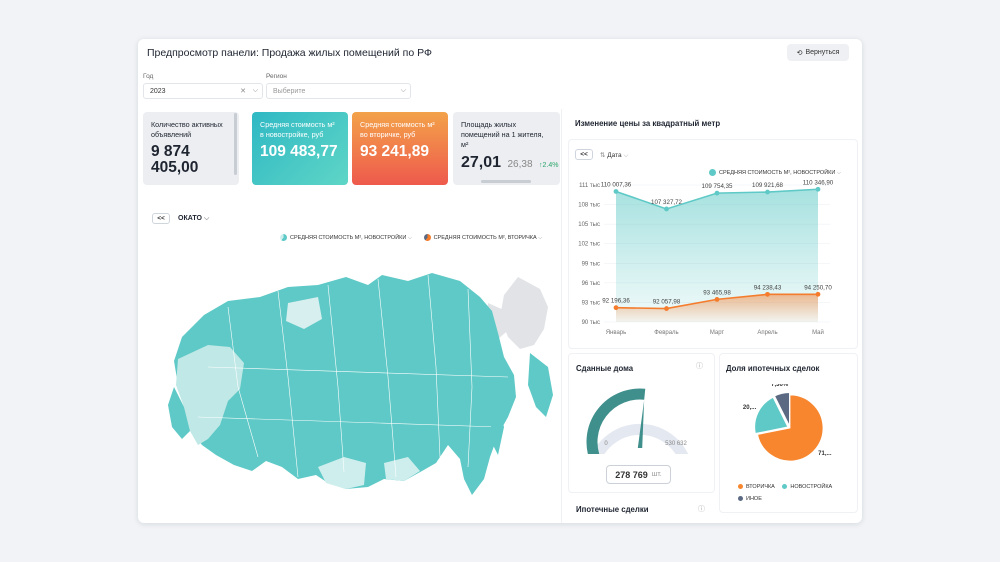 This screenshot has width=1000, height=562. I want to click on data-label: 110 346,90, so click(818, 182).